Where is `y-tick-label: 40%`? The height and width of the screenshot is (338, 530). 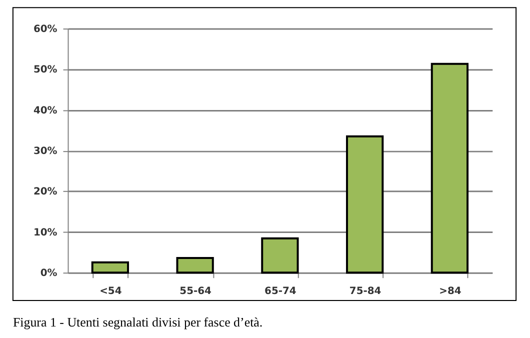 y-tick-label: 40% is located at coordinates (45, 110).